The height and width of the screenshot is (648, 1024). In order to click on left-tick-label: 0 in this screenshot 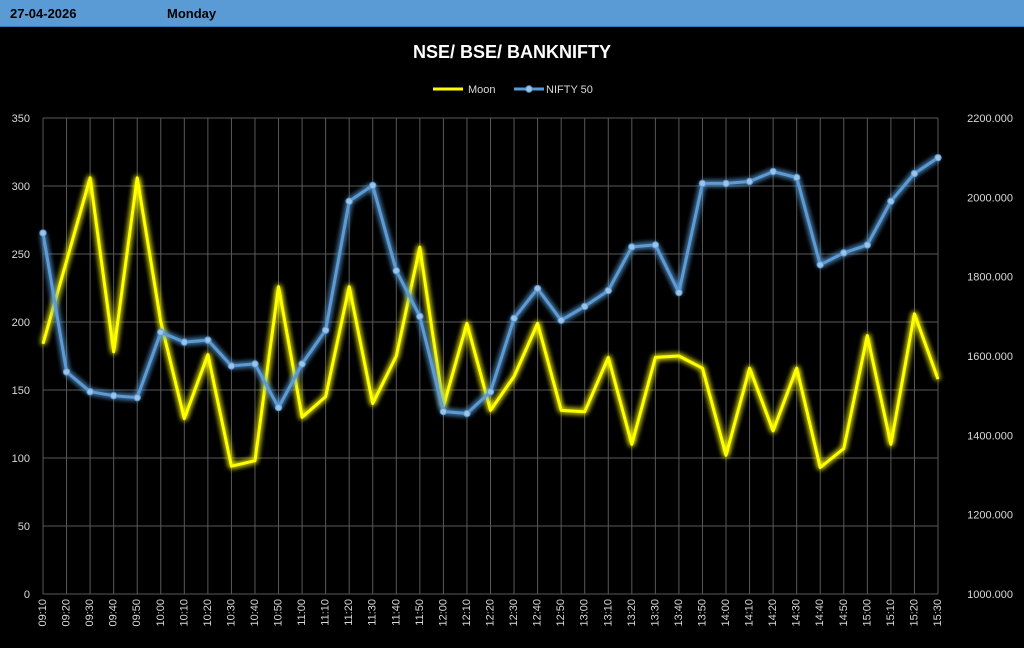, I will do `click(27, 595)`.